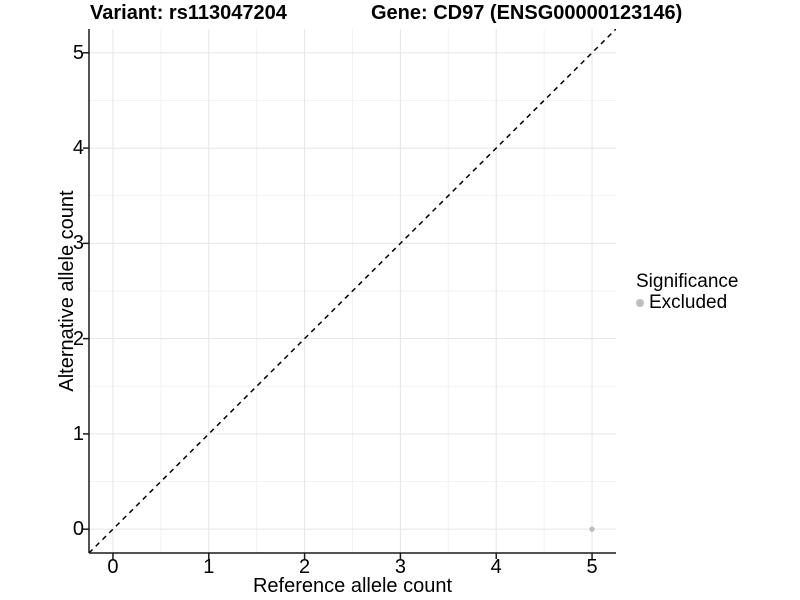 This screenshot has width=800, height=600. What do you see at coordinates (78, 243) in the screenshot?
I see `y-tick-label: 3` at bounding box center [78, 243].